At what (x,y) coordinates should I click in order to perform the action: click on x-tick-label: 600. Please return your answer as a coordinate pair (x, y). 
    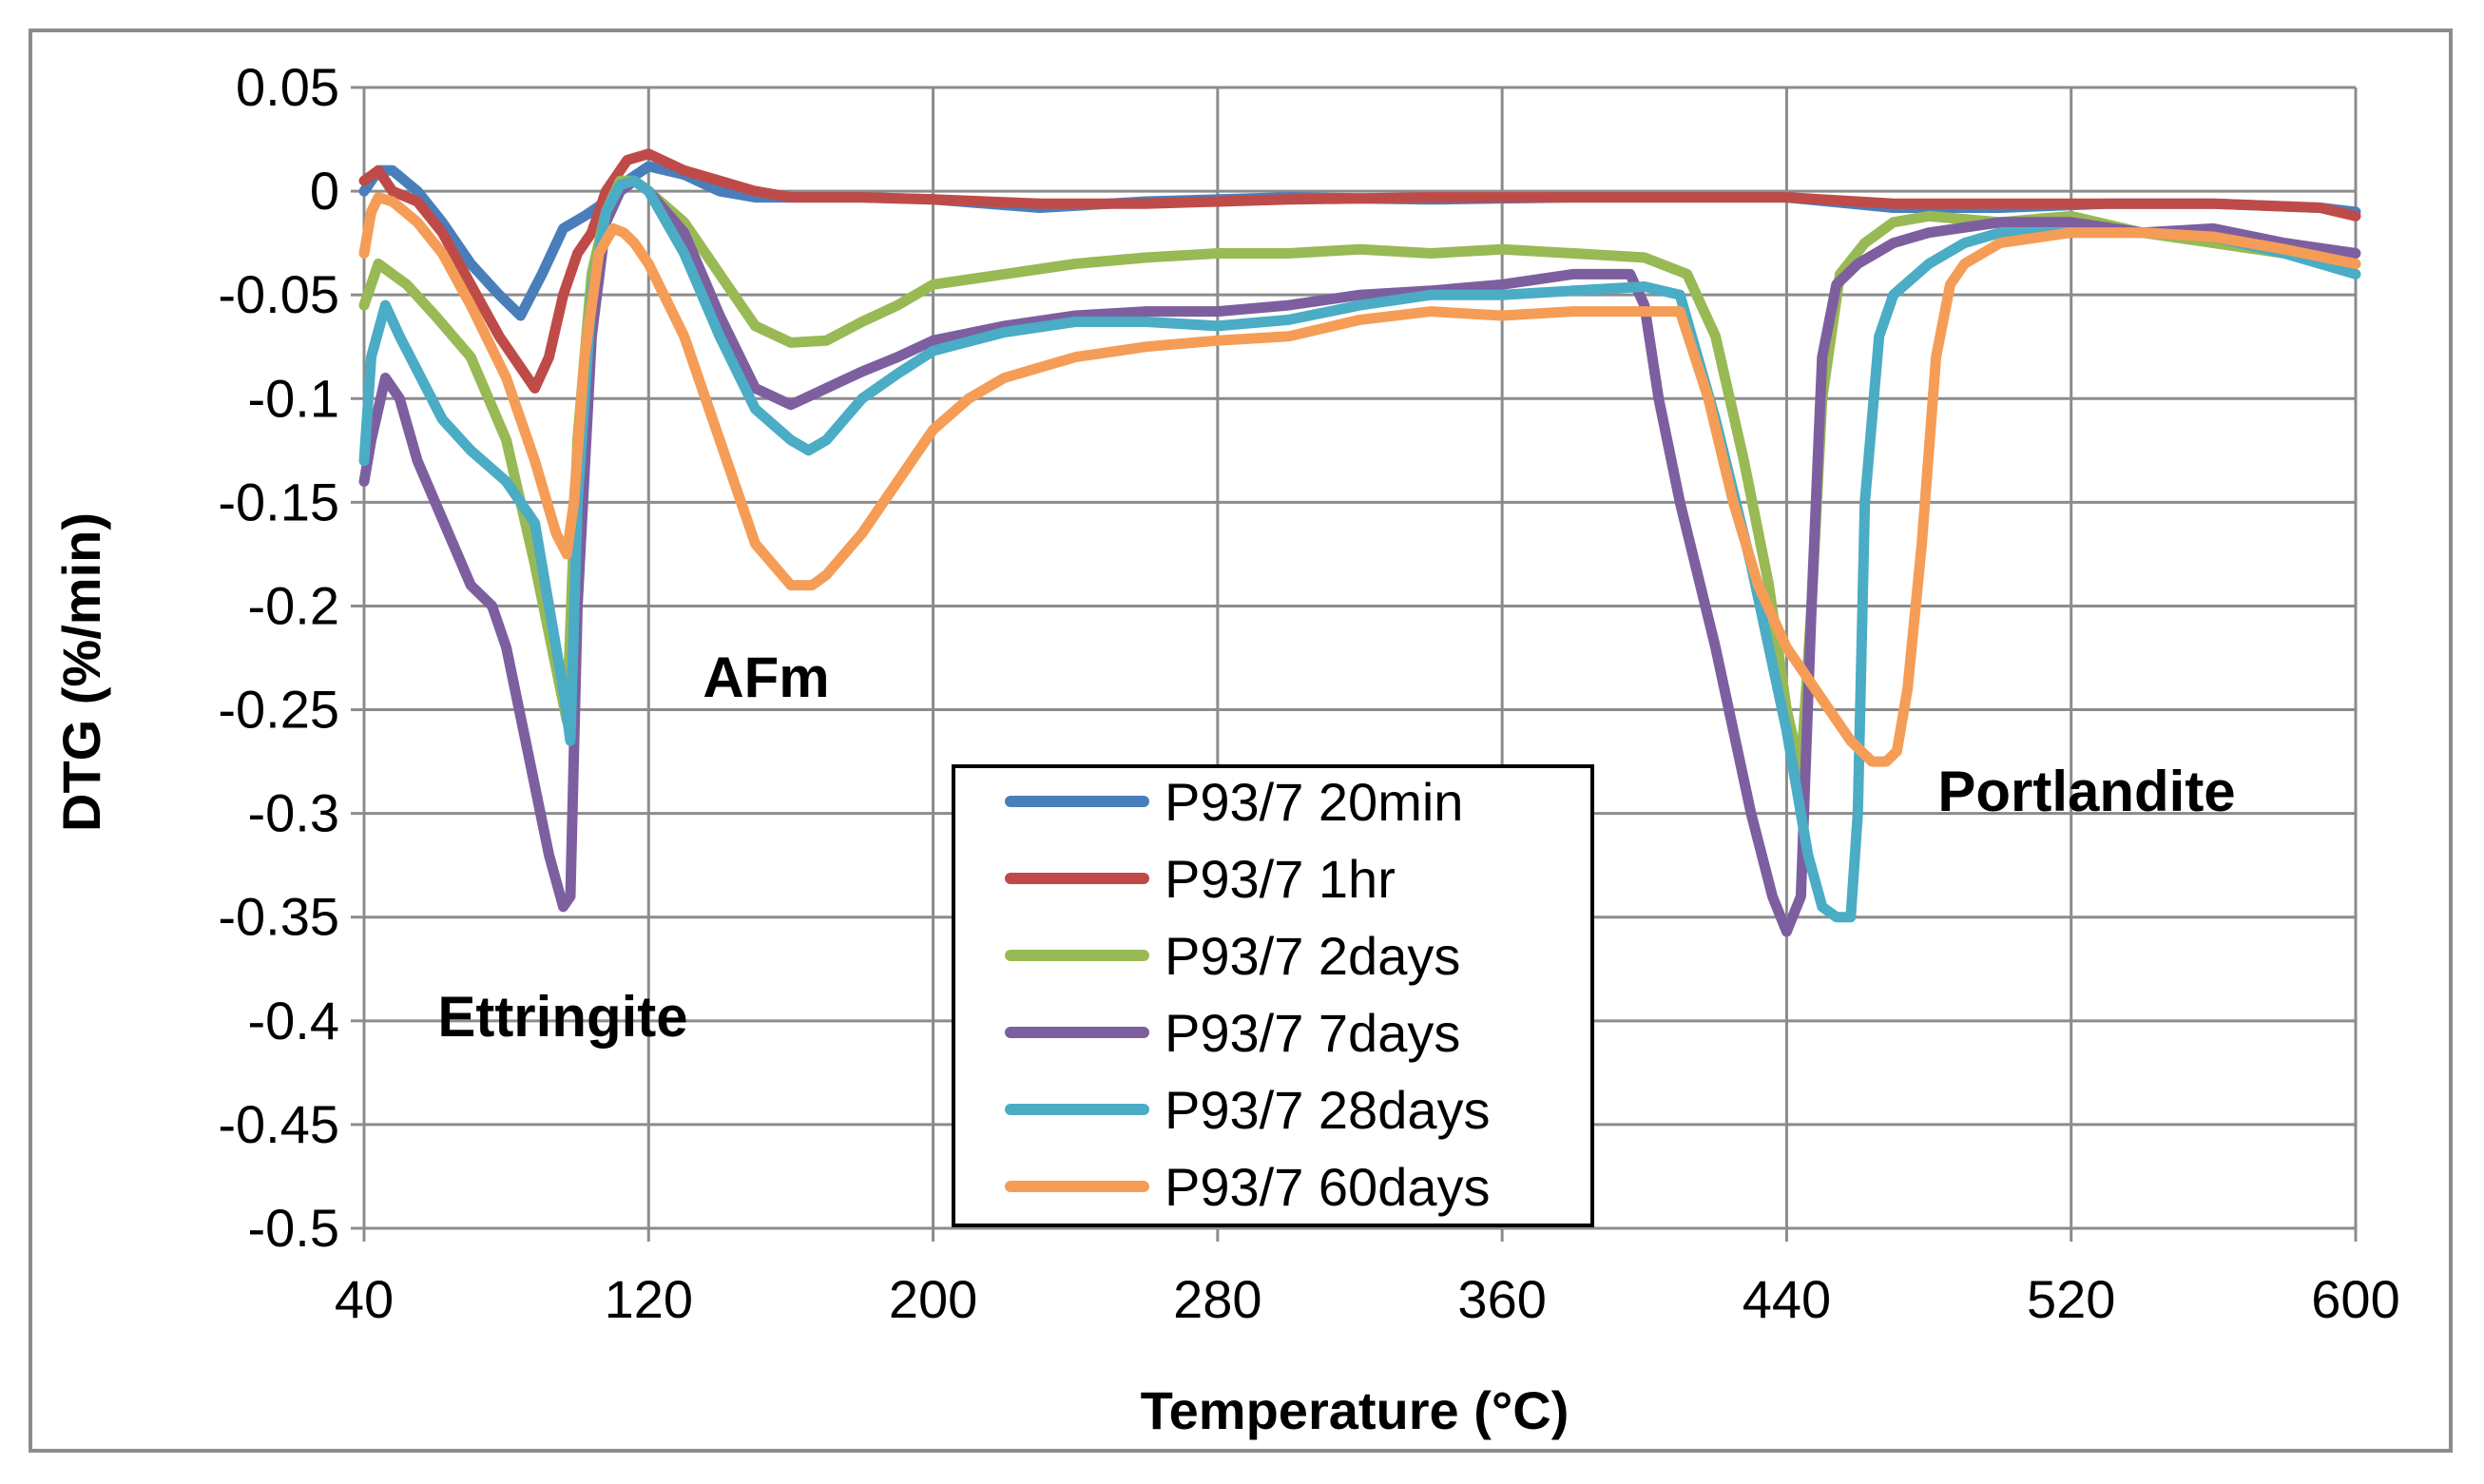
    Looking at the image, I should click on (2355, 1299).